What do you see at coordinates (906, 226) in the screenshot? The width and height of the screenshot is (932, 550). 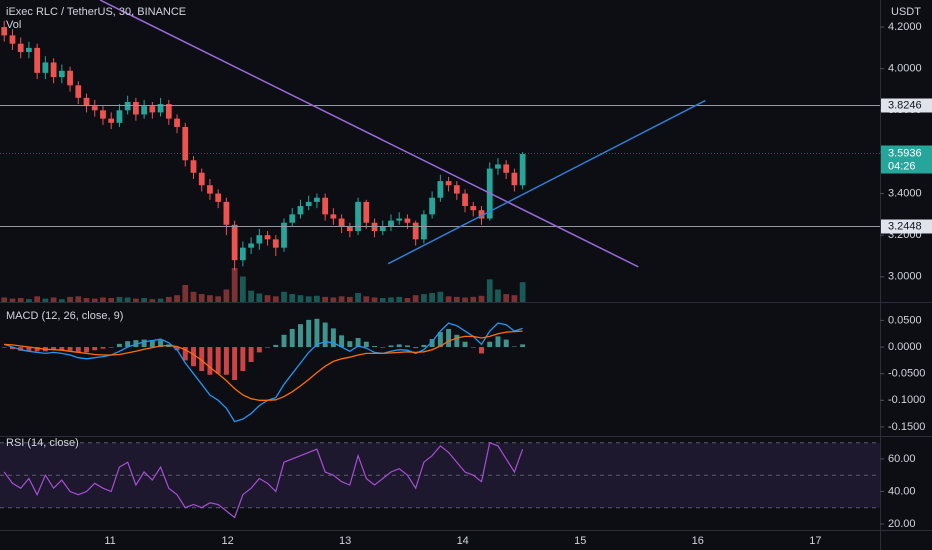 I see `level-label-box` at bounding box center [906, 226].